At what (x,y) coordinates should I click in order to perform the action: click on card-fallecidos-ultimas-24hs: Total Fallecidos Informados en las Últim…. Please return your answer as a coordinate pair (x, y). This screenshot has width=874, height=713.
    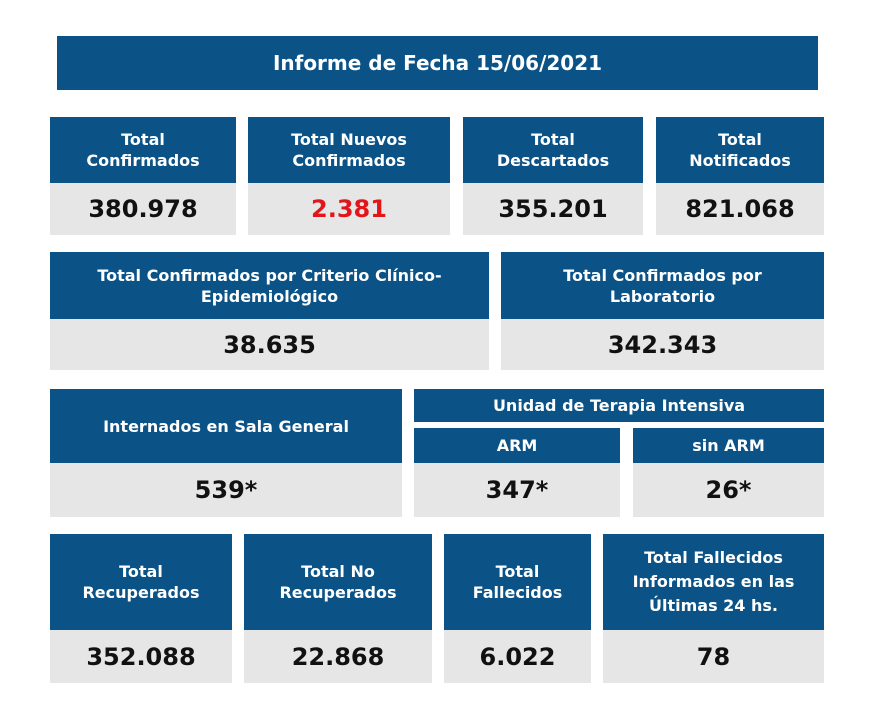
    Looking at the image, I should click on (713, 608).